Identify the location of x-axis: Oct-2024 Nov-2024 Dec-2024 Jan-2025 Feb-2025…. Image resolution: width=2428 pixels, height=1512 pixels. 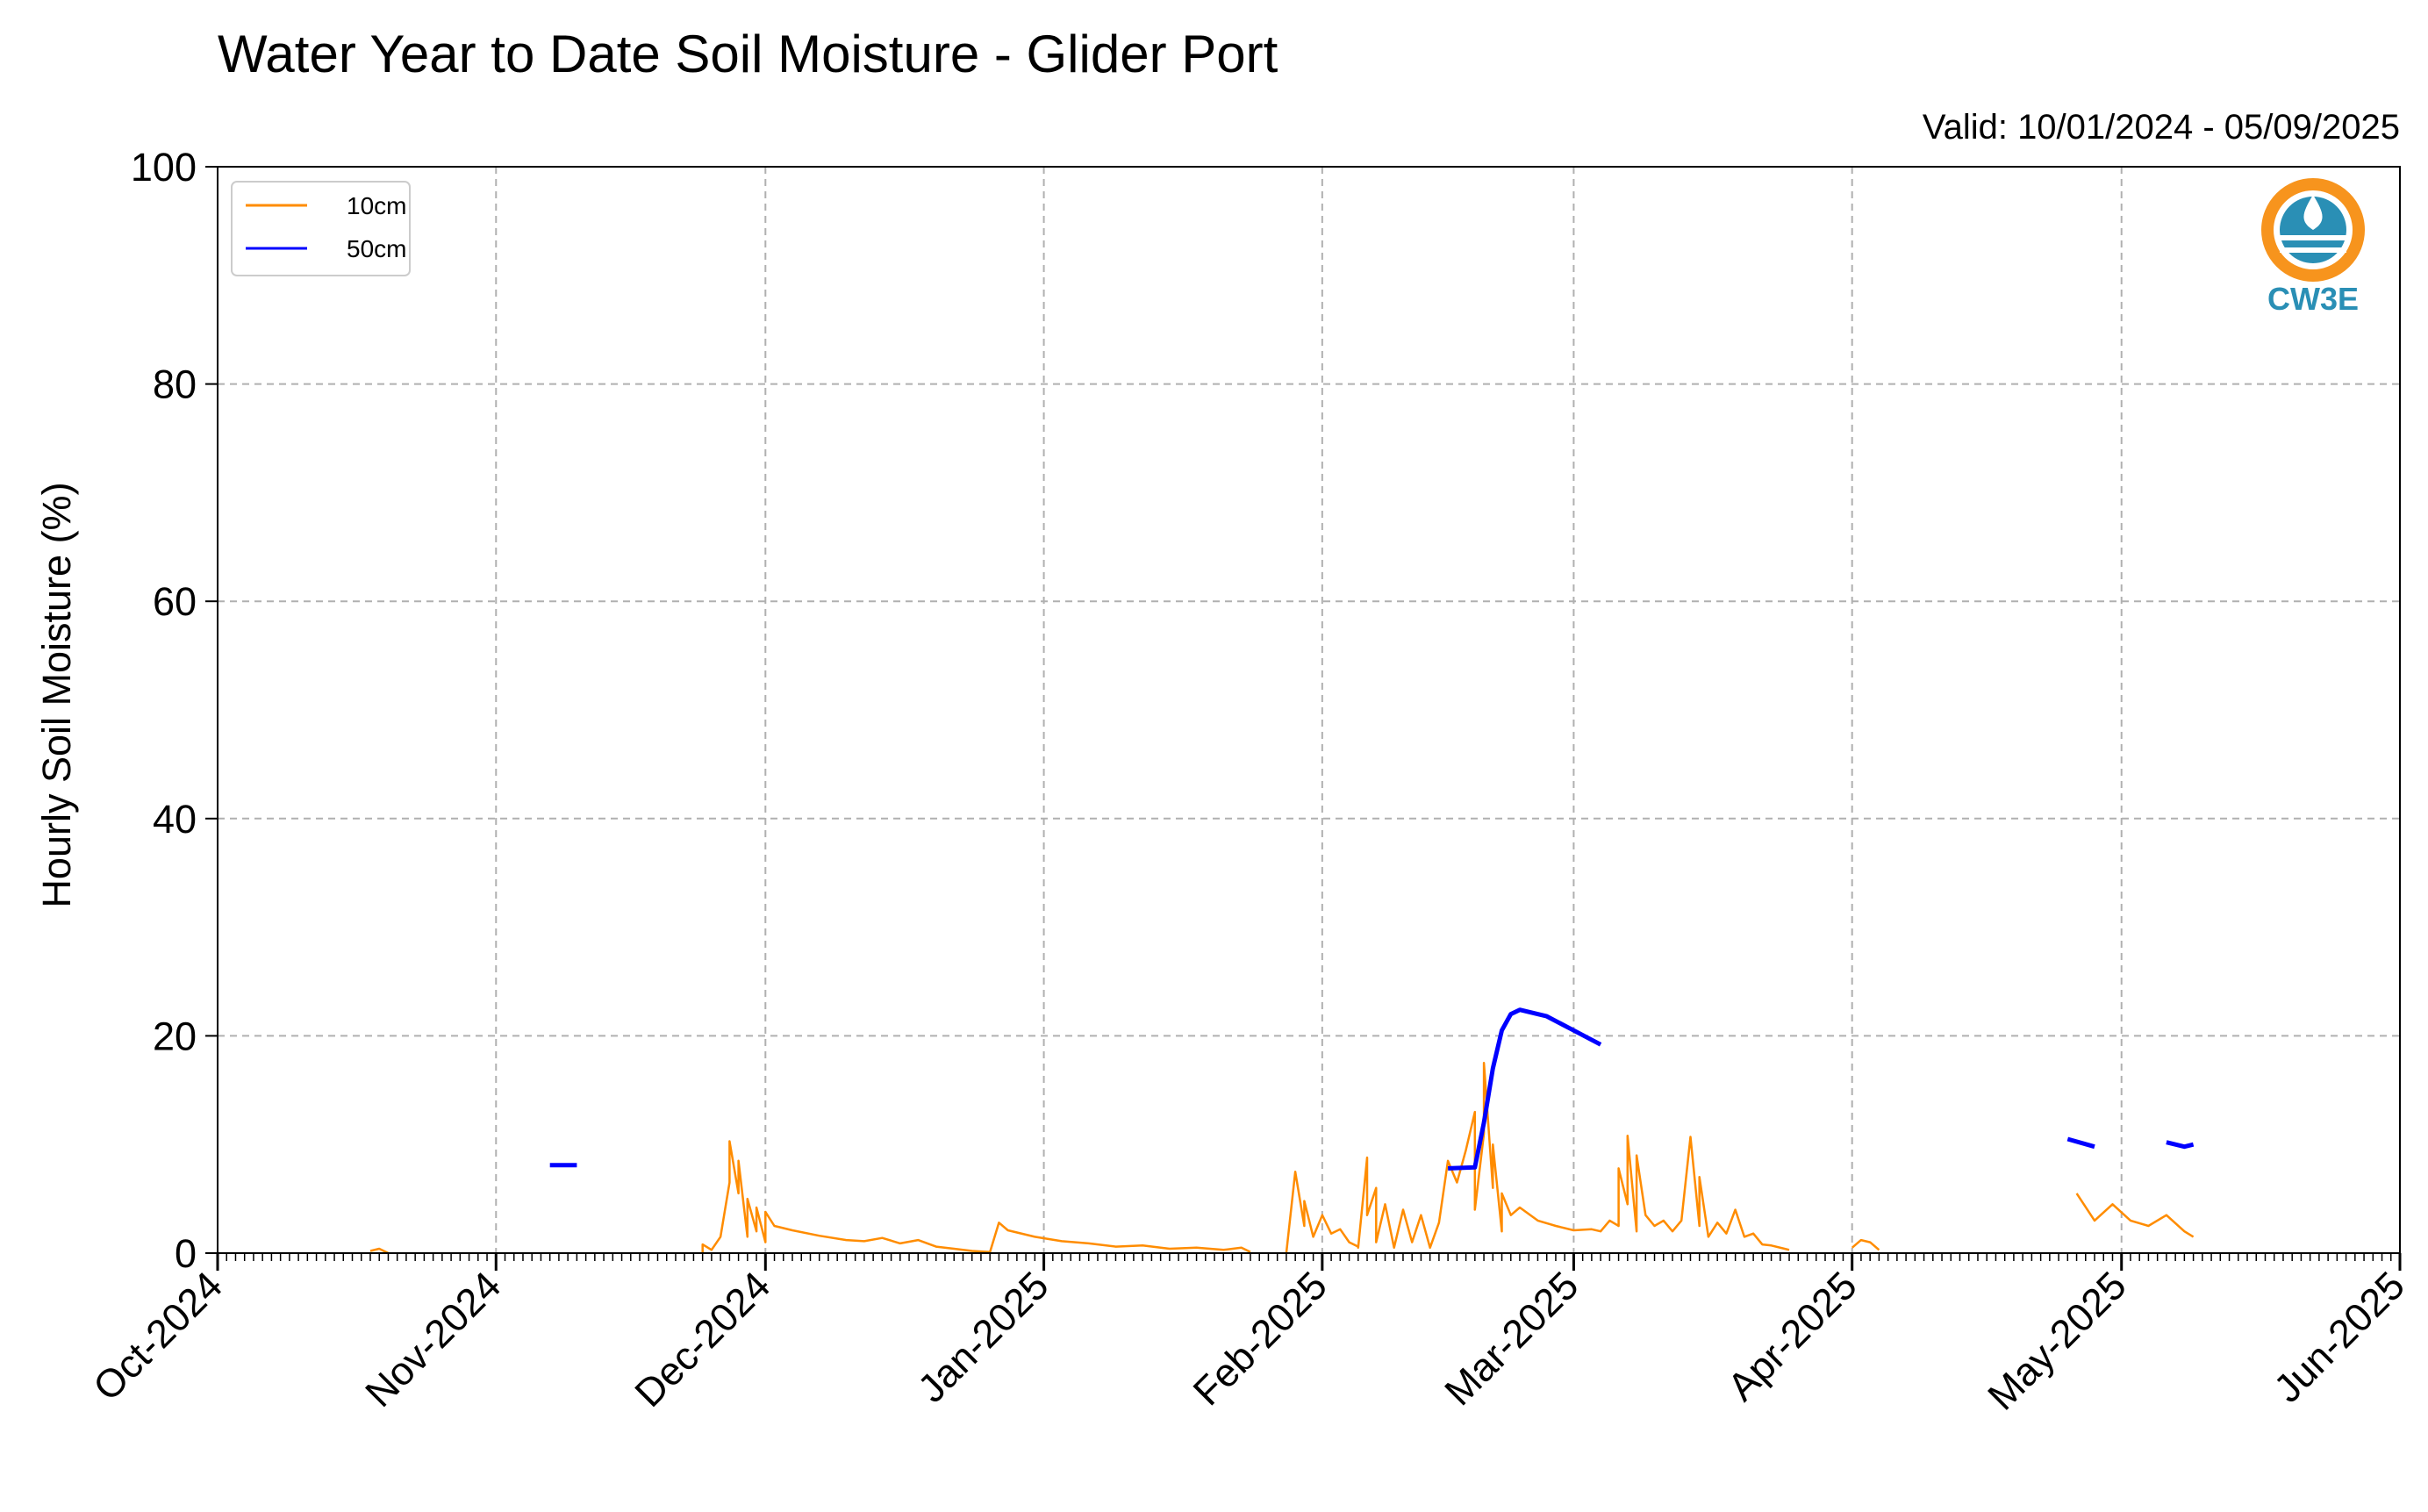
(1248, 1336).